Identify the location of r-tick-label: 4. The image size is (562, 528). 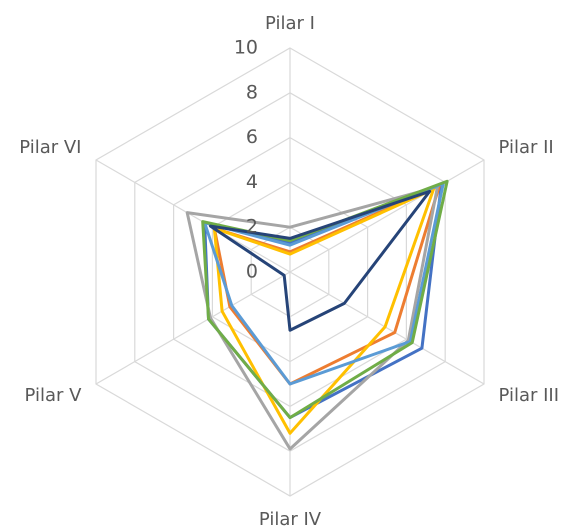
(252, 182).